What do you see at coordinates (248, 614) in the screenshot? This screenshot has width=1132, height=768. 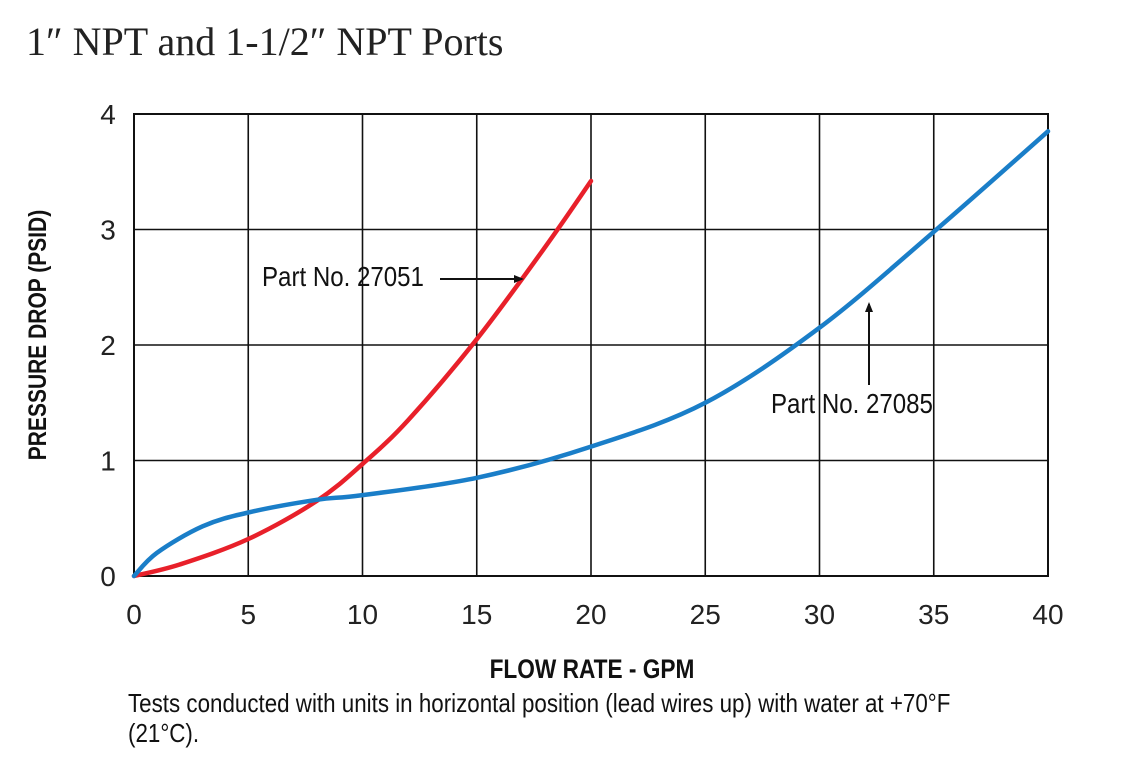 I see `x-tick-label: 5` at bounding box center [248, 614].